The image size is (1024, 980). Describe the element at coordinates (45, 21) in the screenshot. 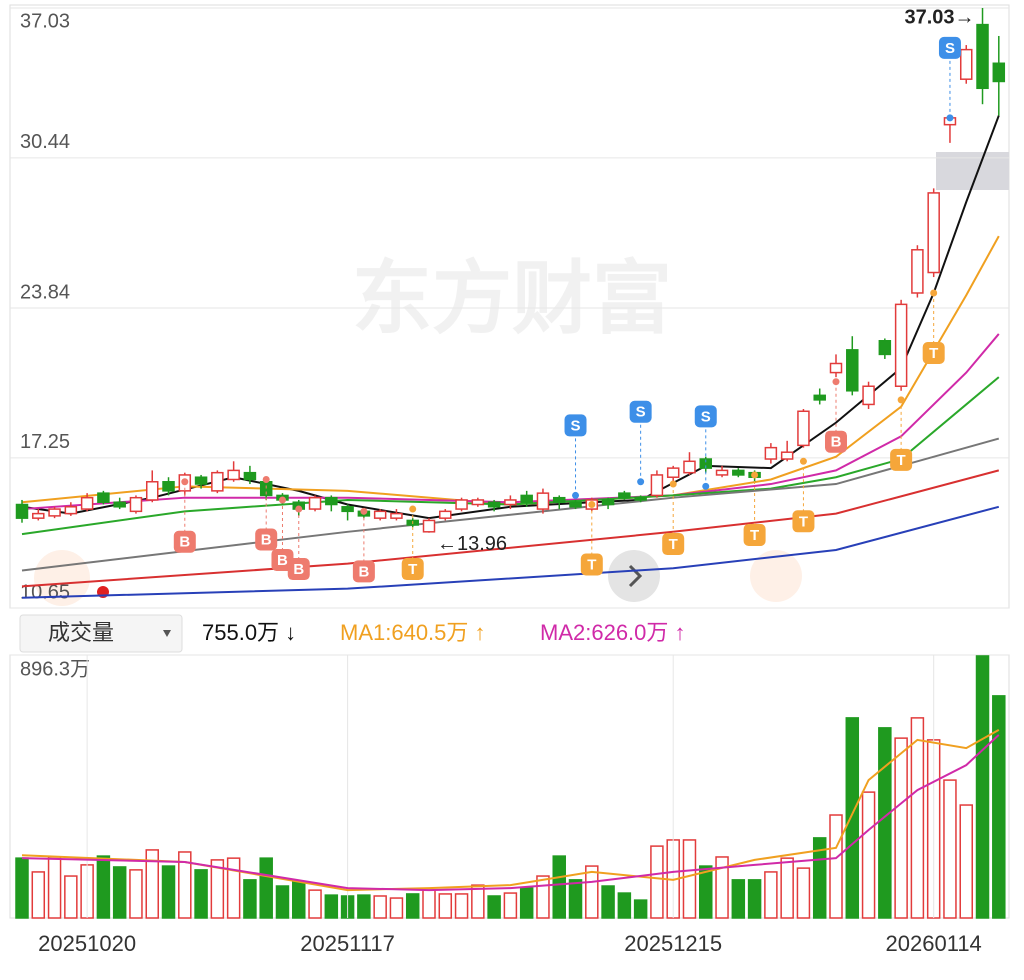

I see `y-tick-label: 37.03` at that location.